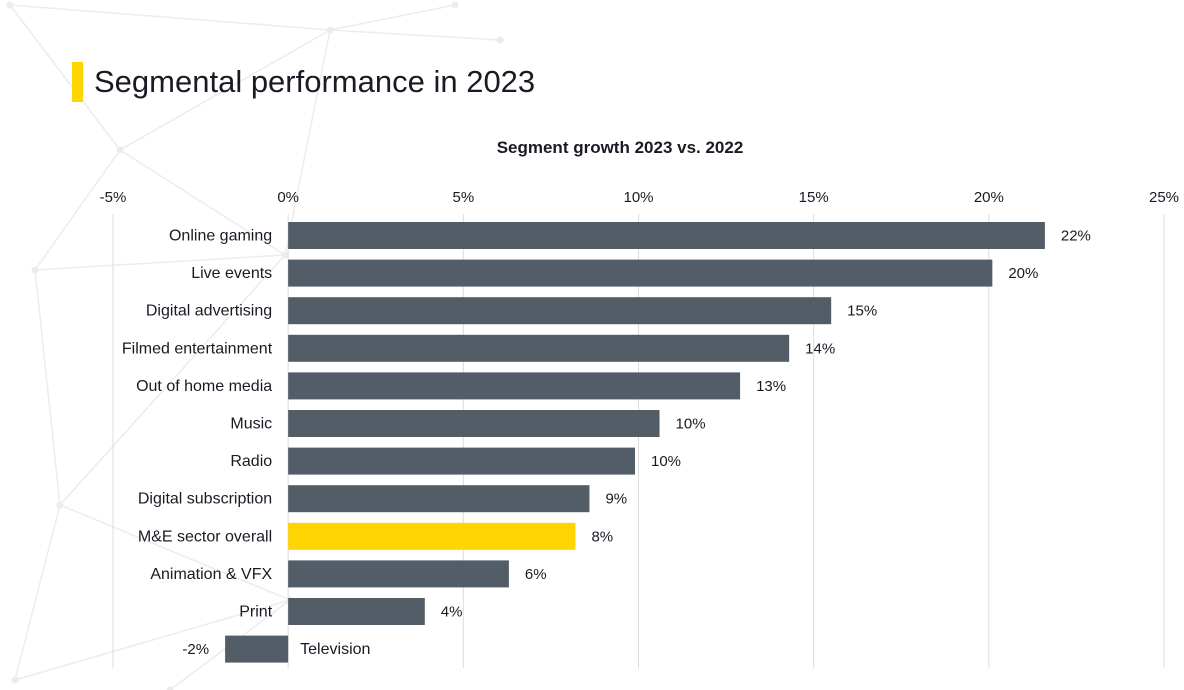  I want to click on bar-value-label: -2%, so click(195, 649).